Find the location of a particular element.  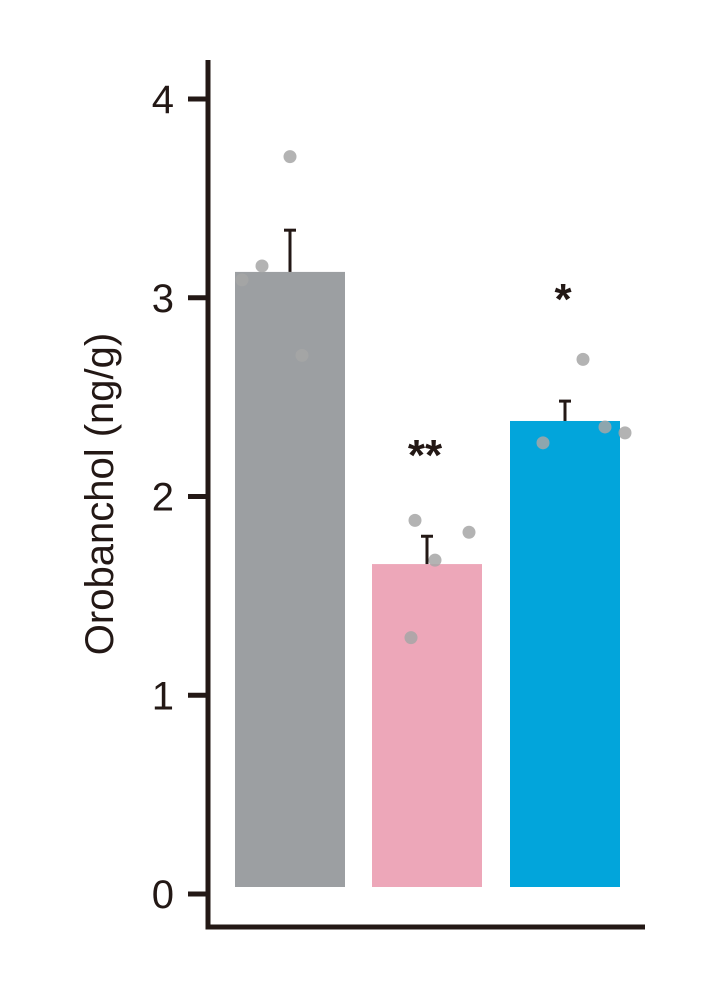

y-tick-label: 1 is located at coordinates (163, 696).